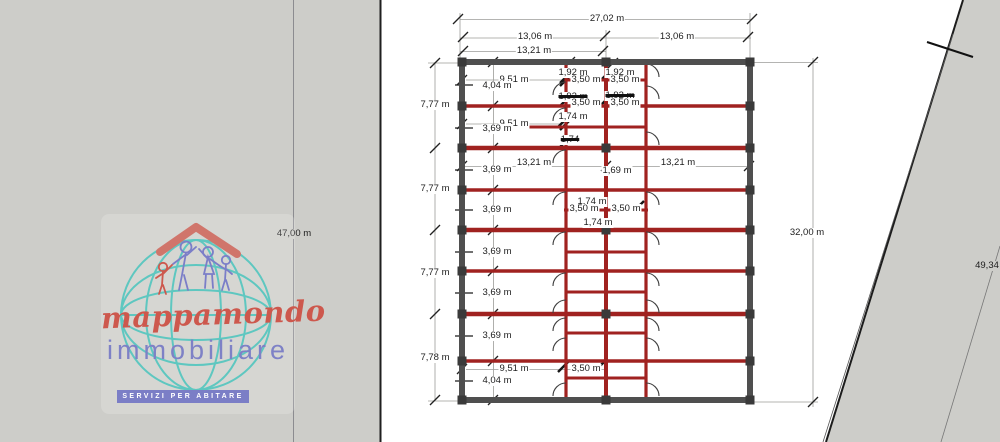  I want to click on logo-script-text: mappamondo, so click(213, 314).